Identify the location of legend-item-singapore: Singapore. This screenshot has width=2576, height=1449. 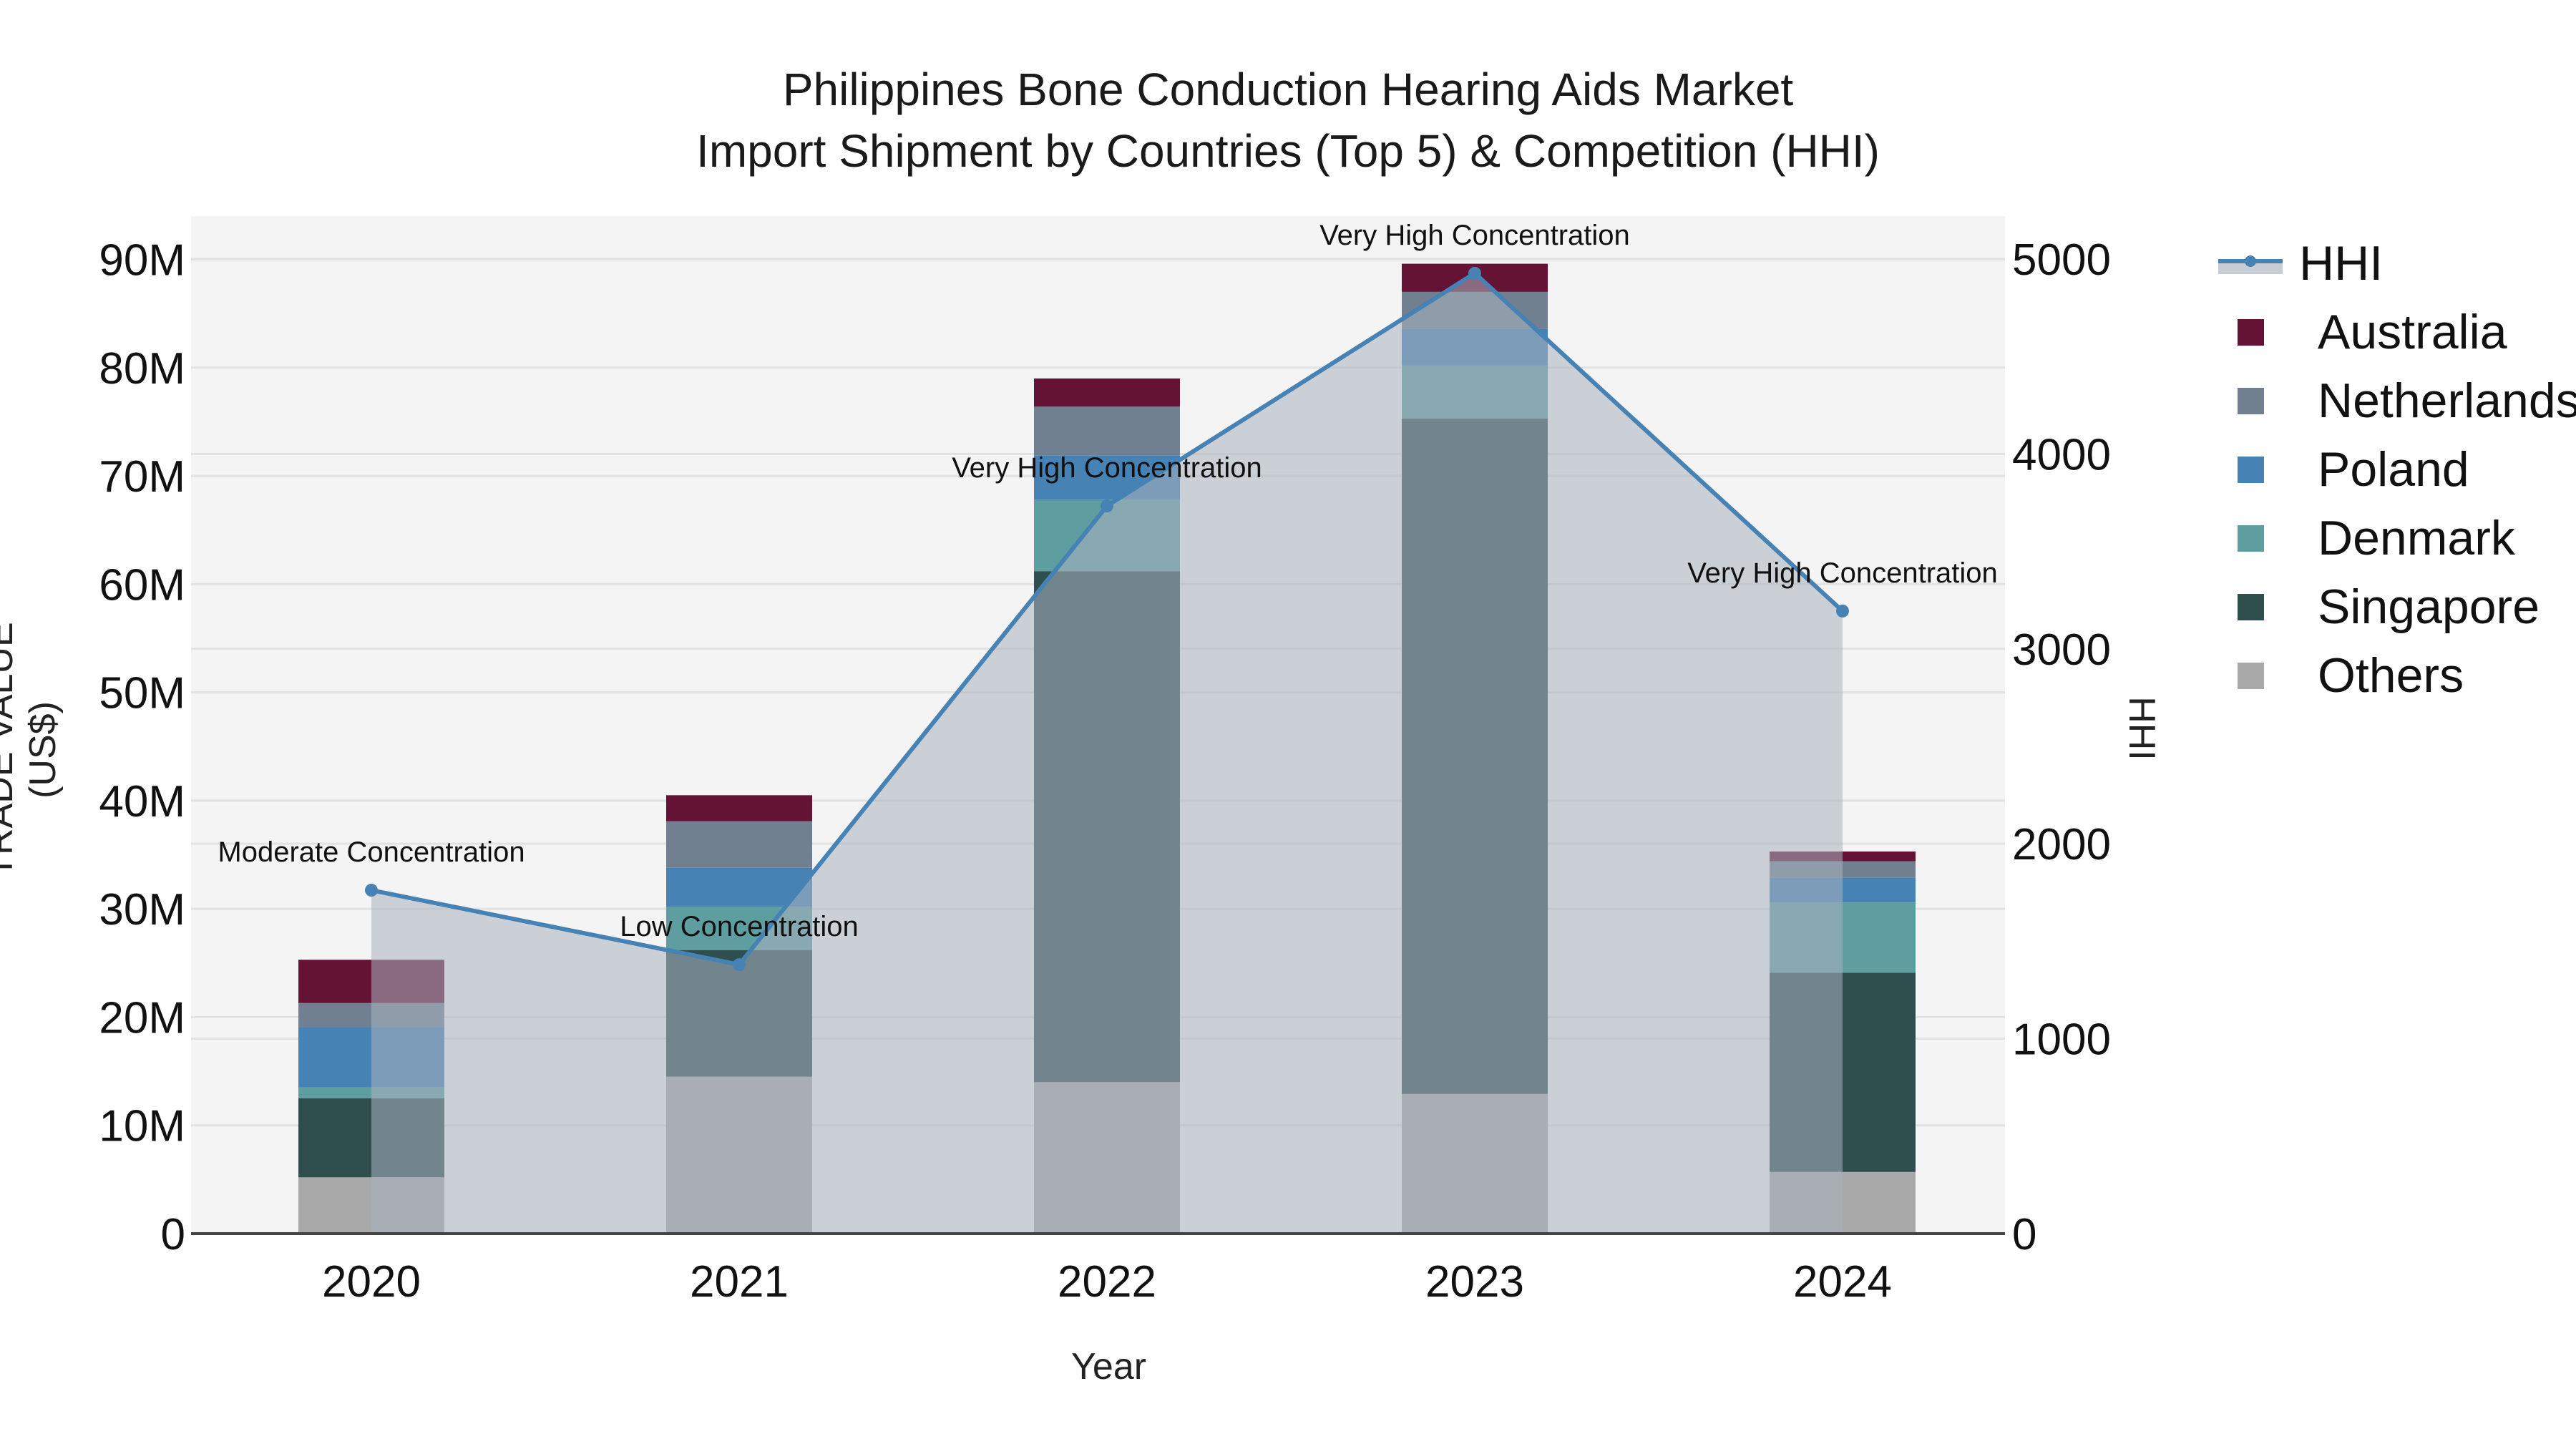
(2397, 606).